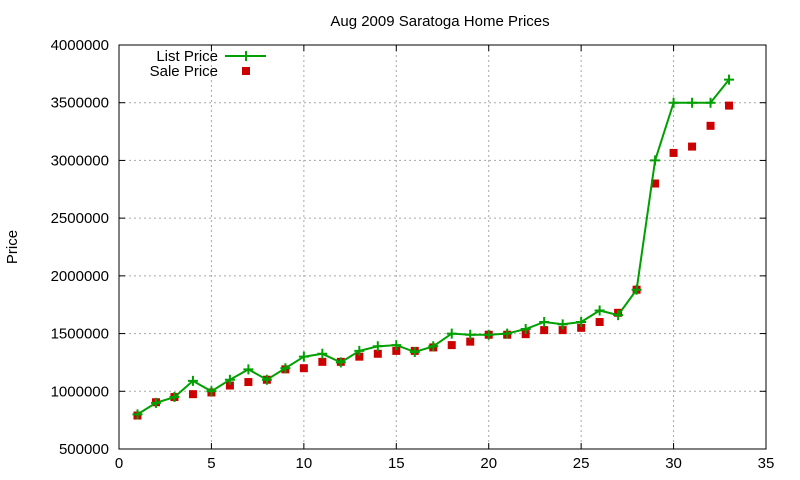 The image size is (800, 480). Describe the element at coordinates (439, 21) in the screenshot. I see `chart-title: Aug 2009 Saratoga Home Prices` at that location.